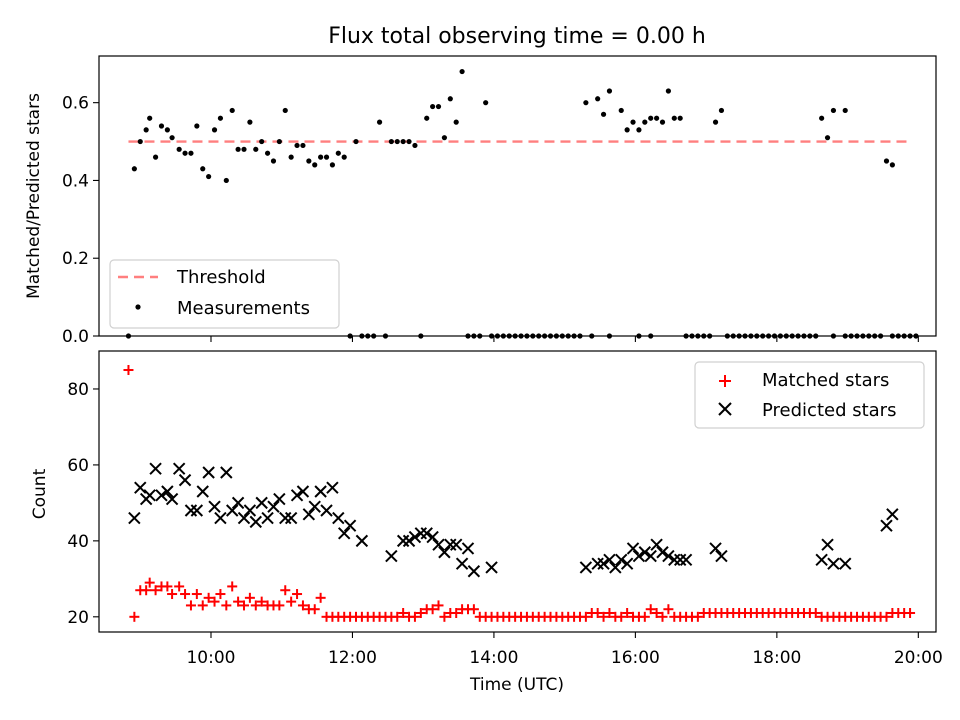 Image resolution: width=960 pixels, height=720 pixels. I want to click on predicted-point-55-b, so click(597, 563).